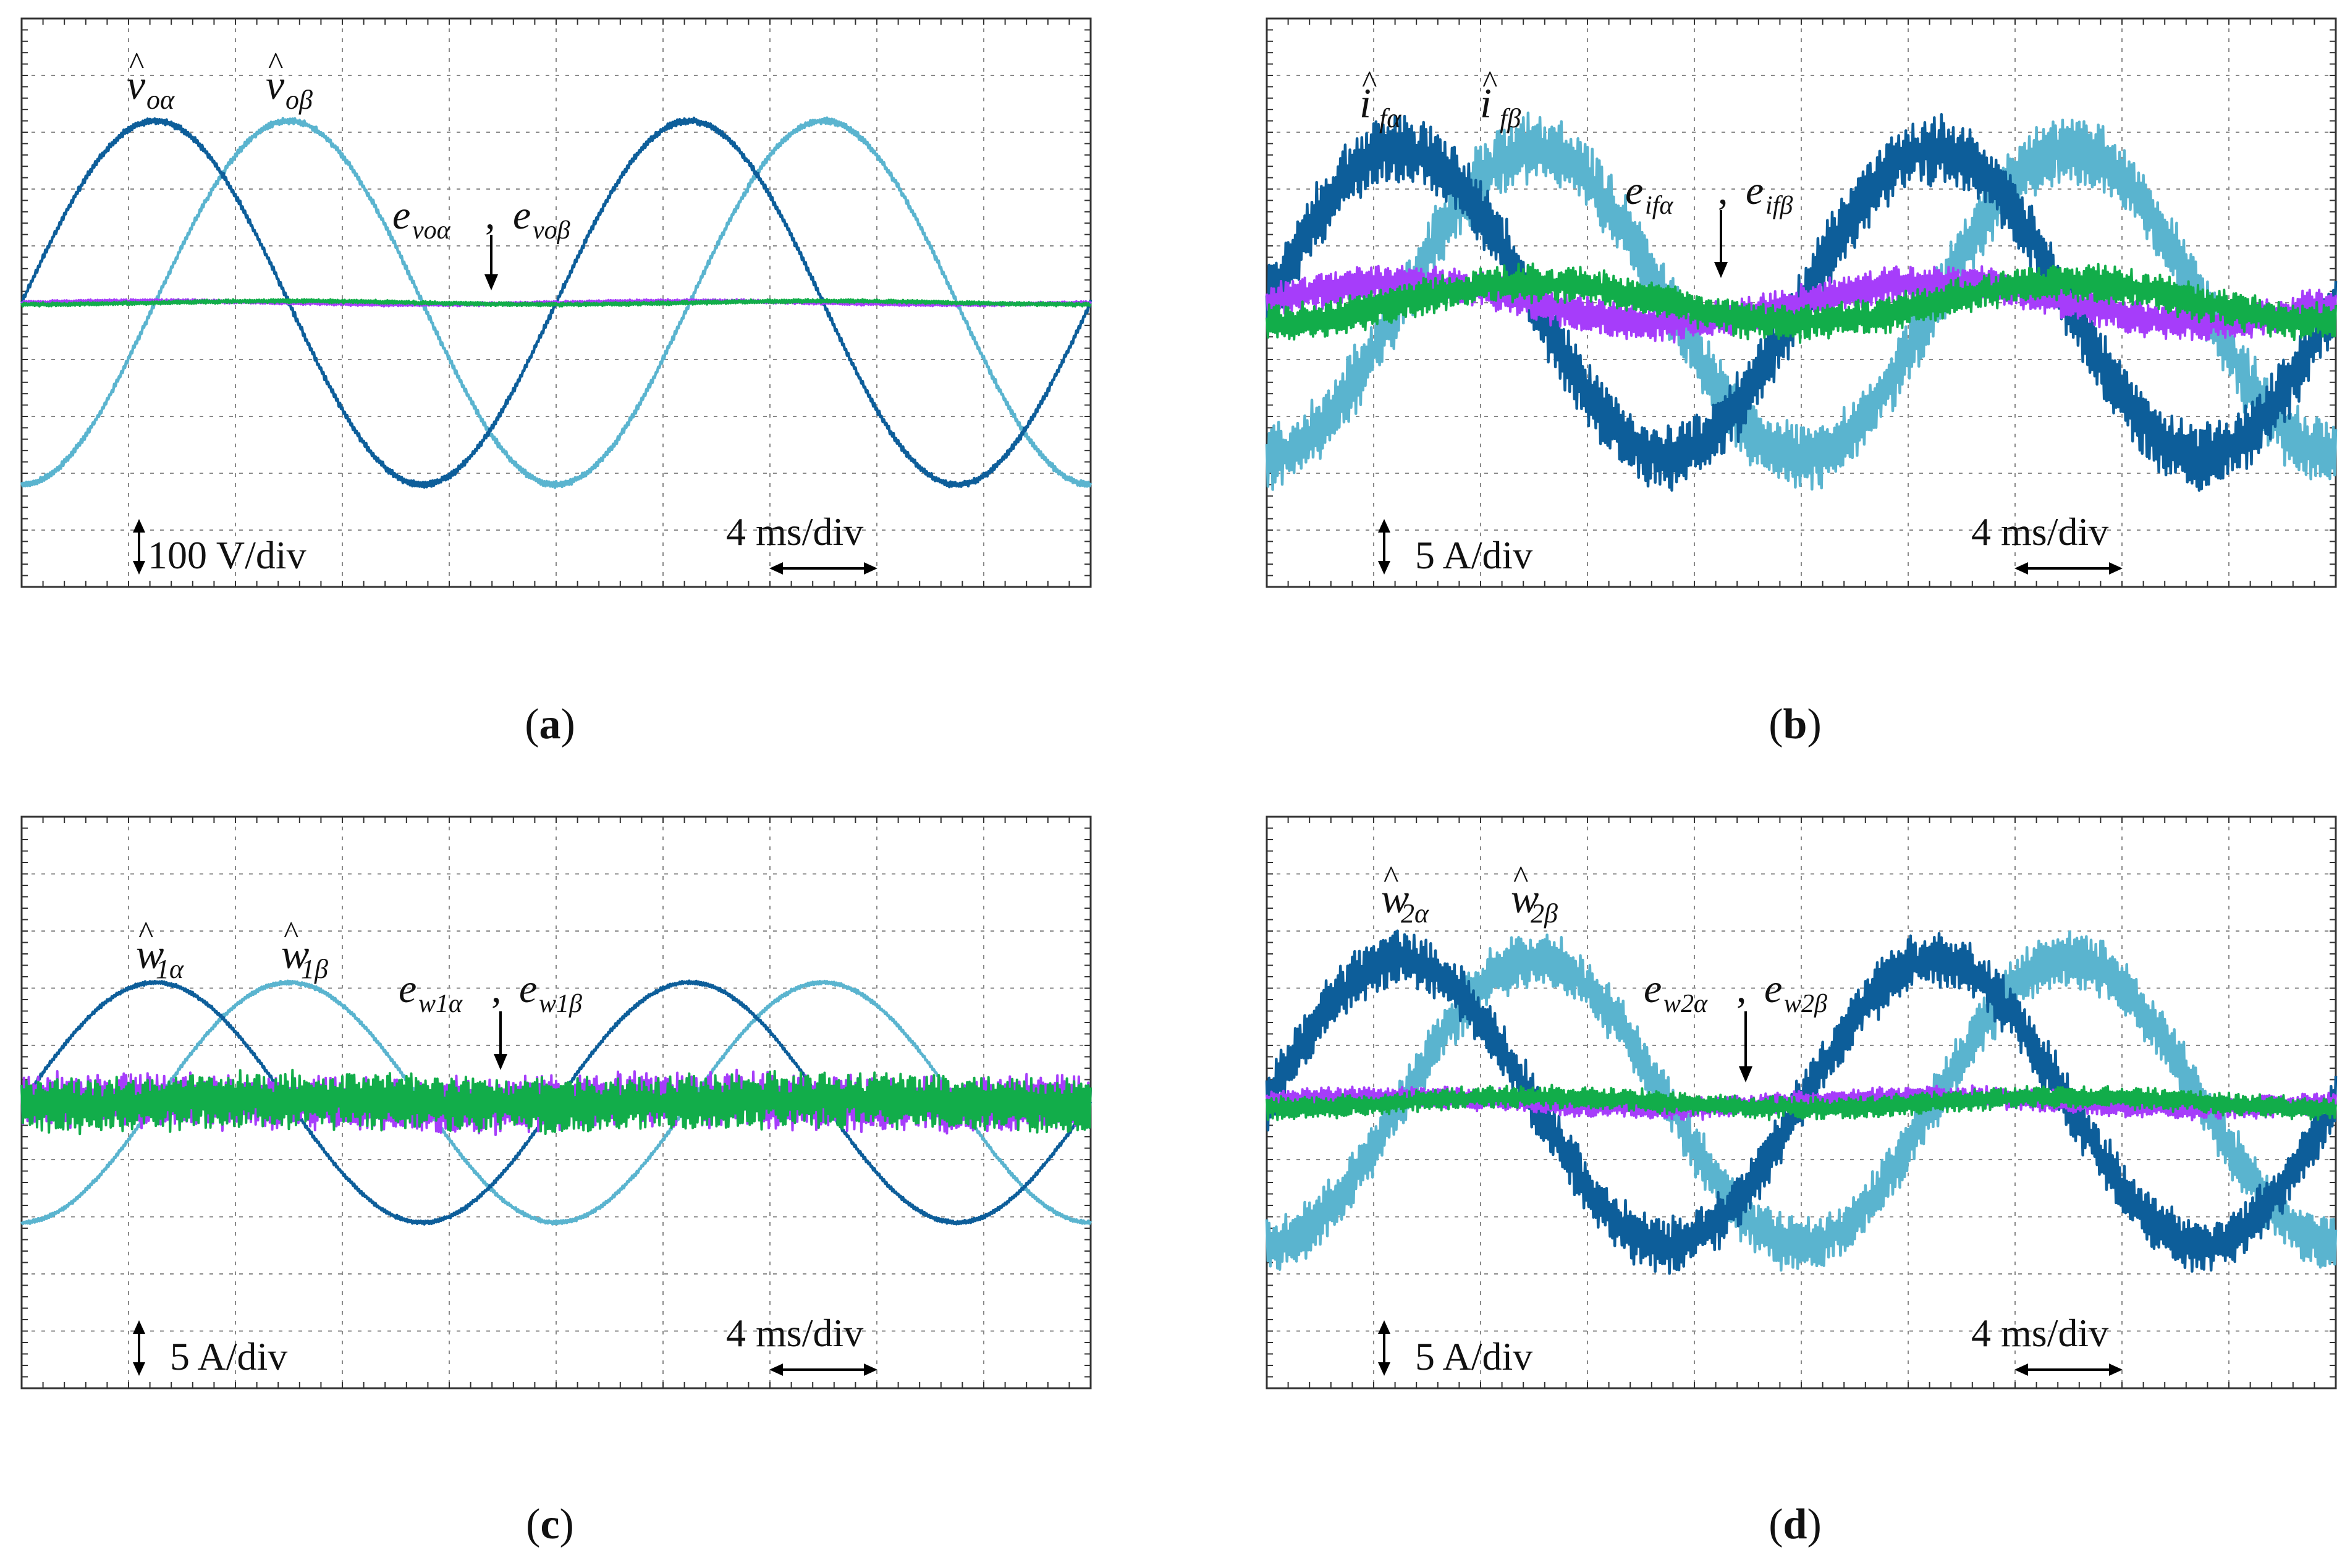 This screenshot has width=2350, height=1568. I want to click on signal-alpha-label: w2α^, so click(1405, 894).